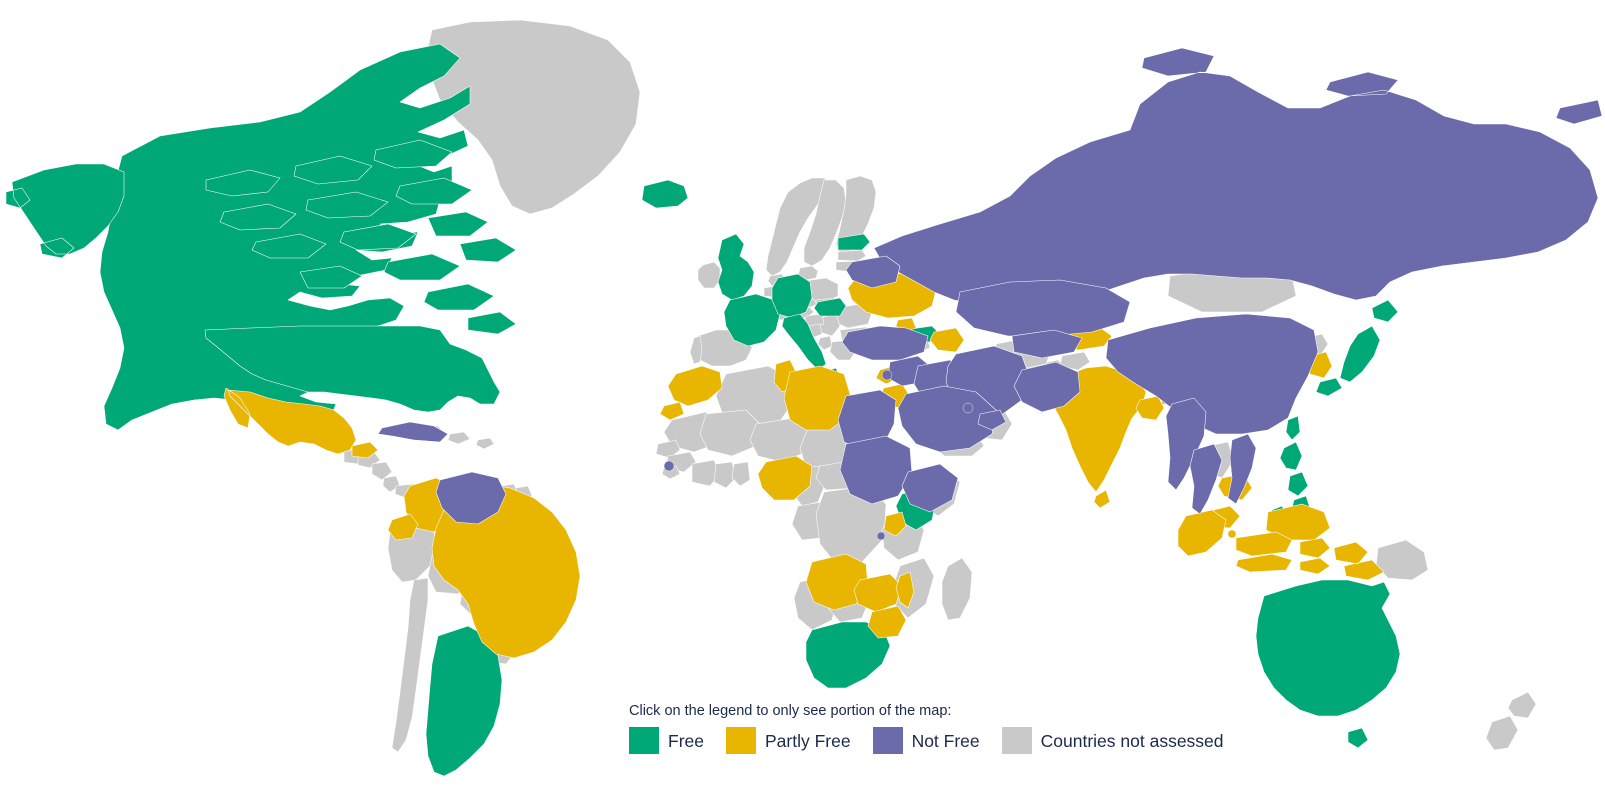 The height and width of the screenshot is (794, 1605). I want to click on country-saudi-arabia, so click(947, 419).